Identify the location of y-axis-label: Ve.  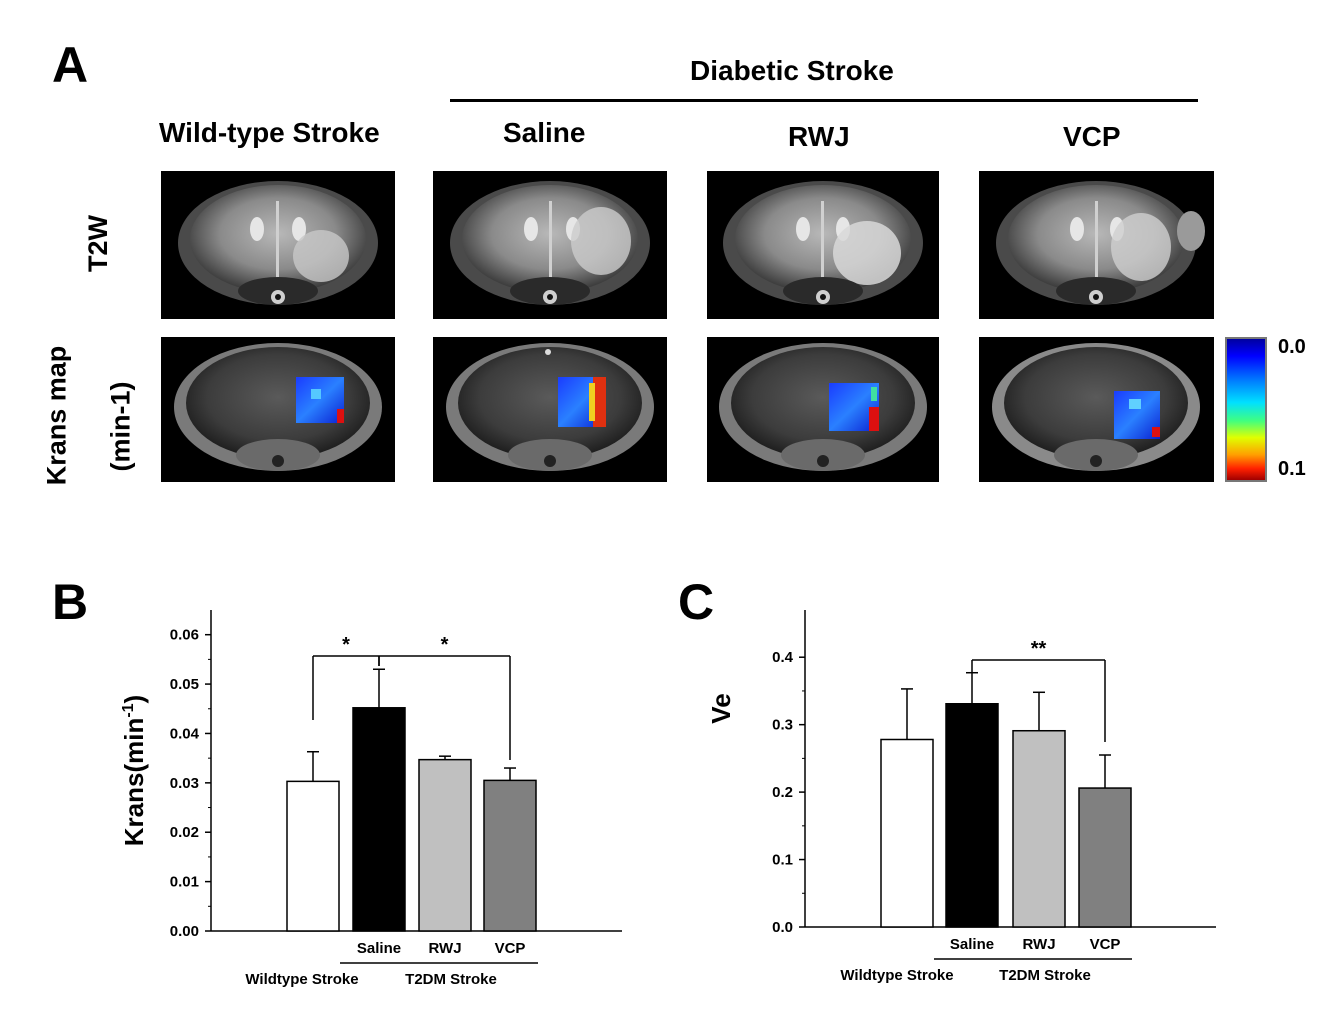
(721, 708).